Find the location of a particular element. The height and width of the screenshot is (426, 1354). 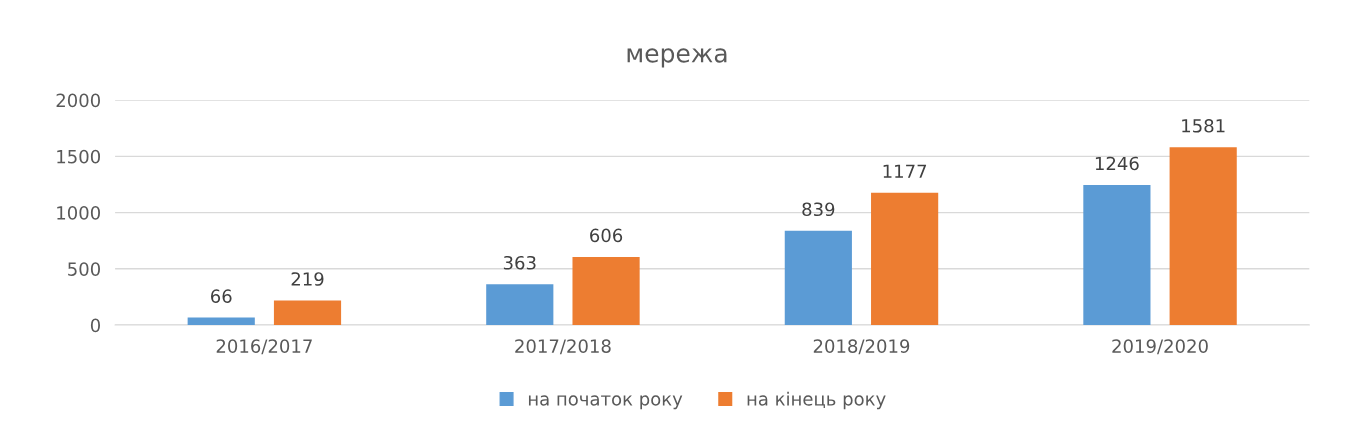

data-label: 1246 is located at coordinates (1117, 163).